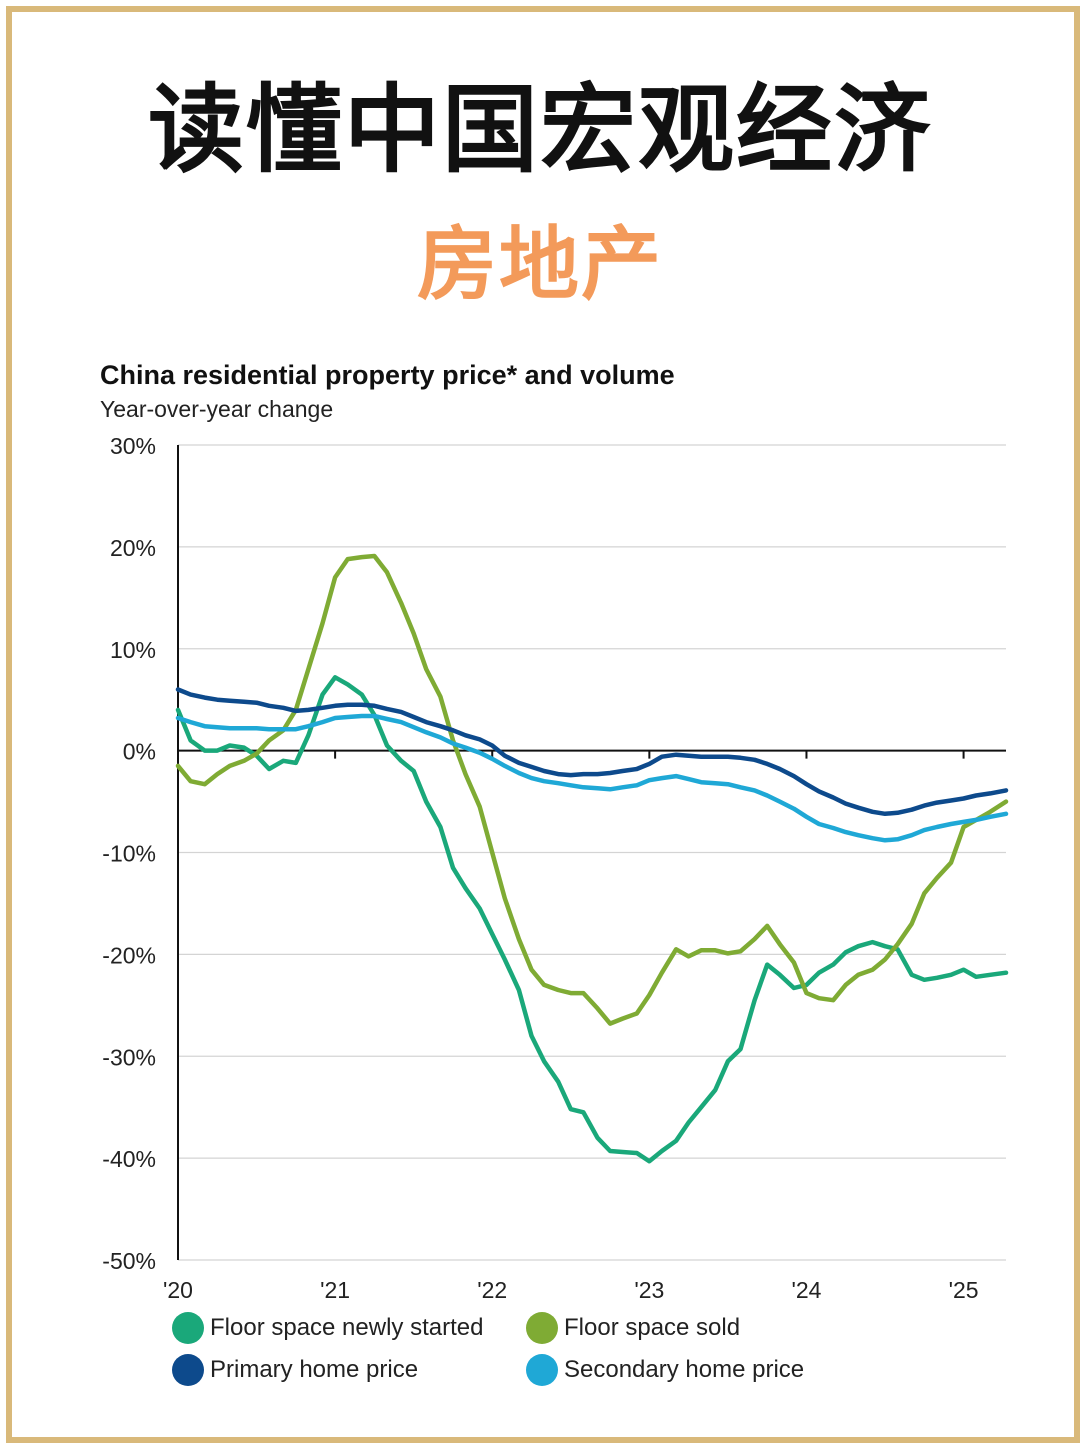  I want to click on chart-subtitle: Year-over-year change, so click(217, 409).